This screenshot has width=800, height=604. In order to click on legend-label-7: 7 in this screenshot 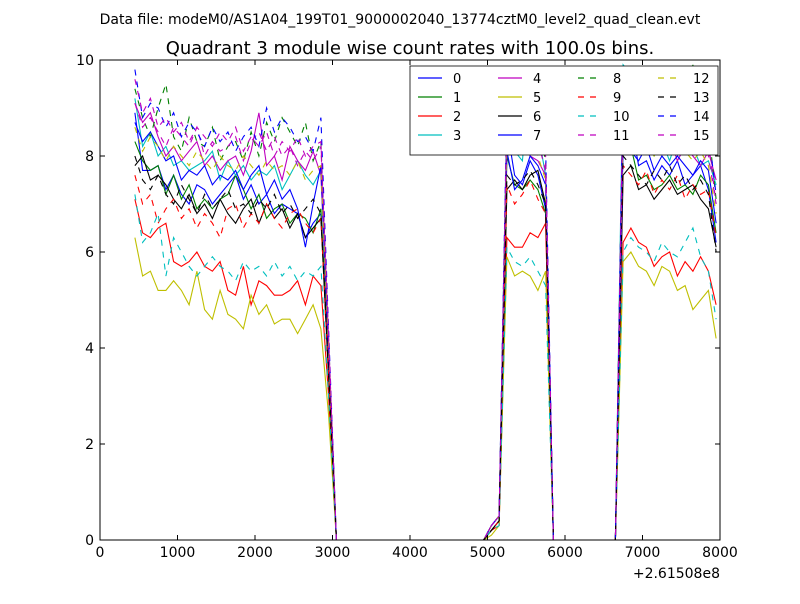, I will do `click(537, 136)`.